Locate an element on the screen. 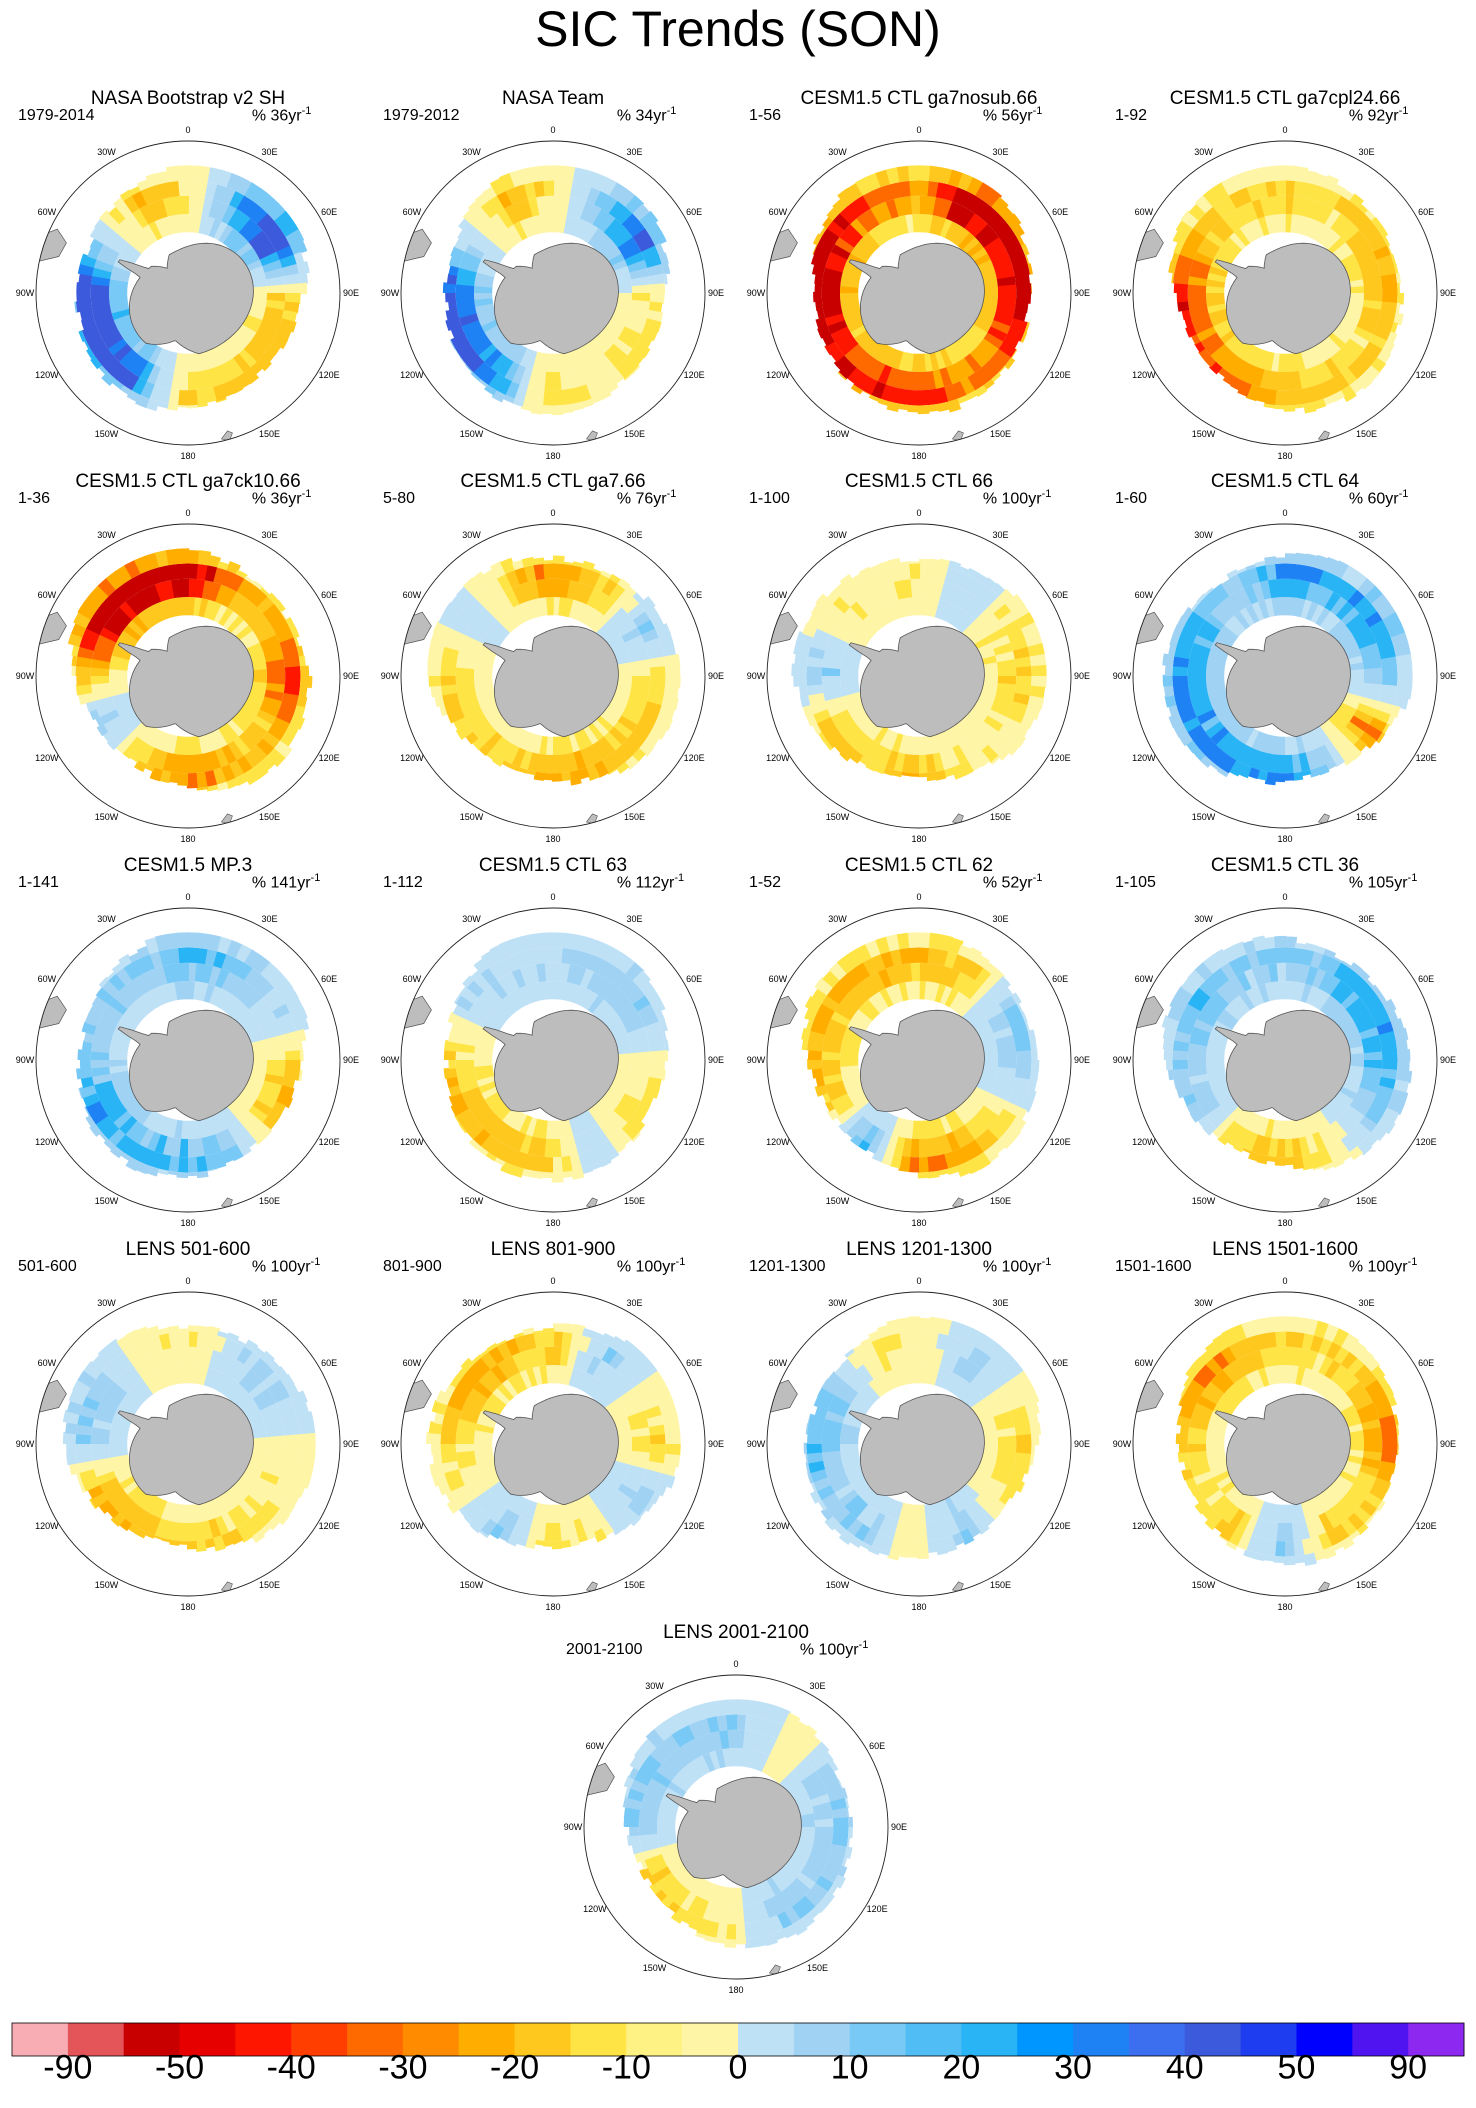 This screenshot has width=1476, height=2108. polar-map-panel is located at coordinates (553, 1444).